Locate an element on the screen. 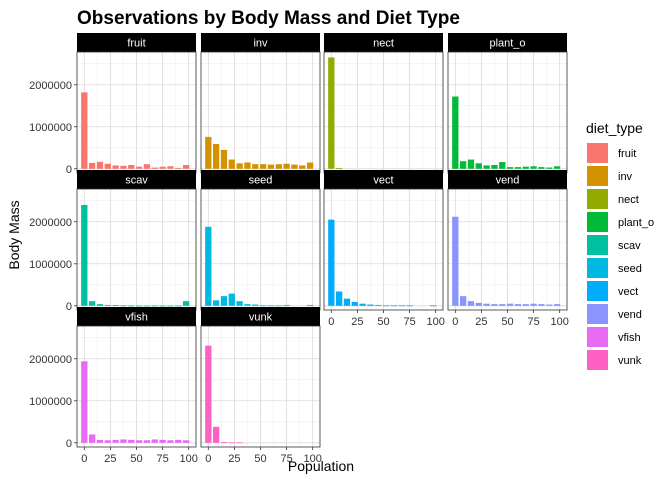 This screenshot has height=480, width=672. legend-key-vfish is located at coordinates (597, 337).